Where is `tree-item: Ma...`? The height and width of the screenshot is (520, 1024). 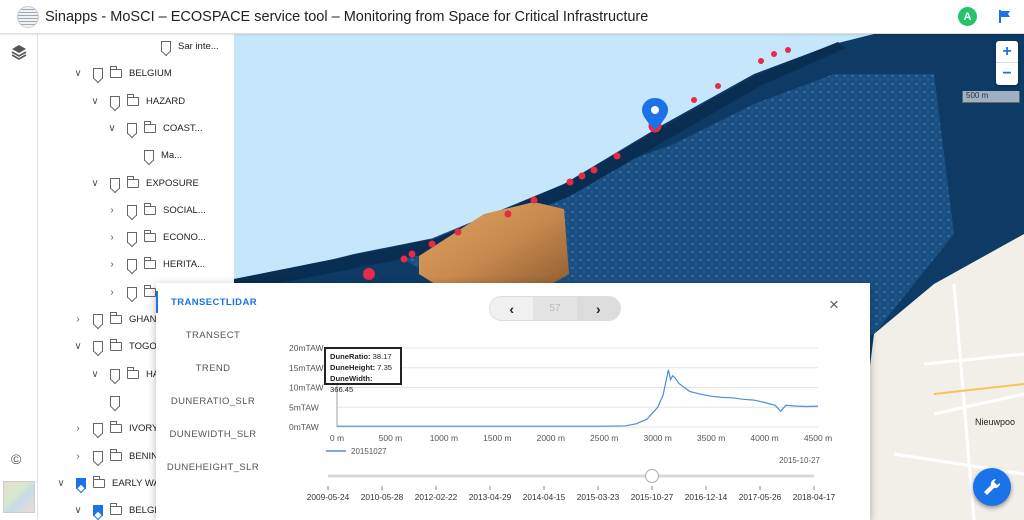
tree-item: Ma... is located at coordinates (152, 155).